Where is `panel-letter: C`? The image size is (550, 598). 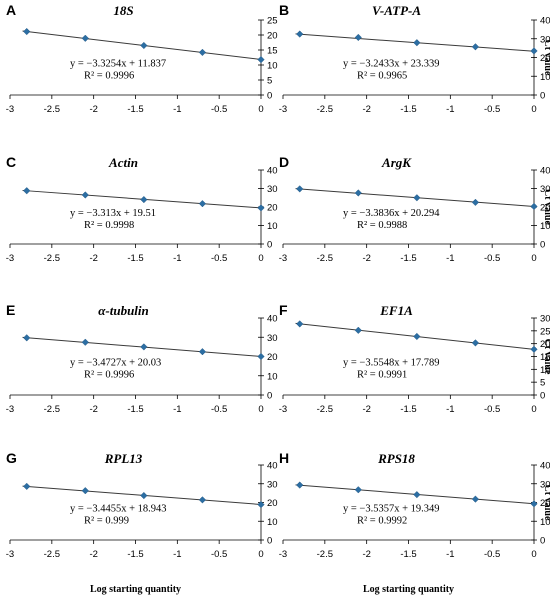
panel-letter: C is located at coordinates (11, 162).